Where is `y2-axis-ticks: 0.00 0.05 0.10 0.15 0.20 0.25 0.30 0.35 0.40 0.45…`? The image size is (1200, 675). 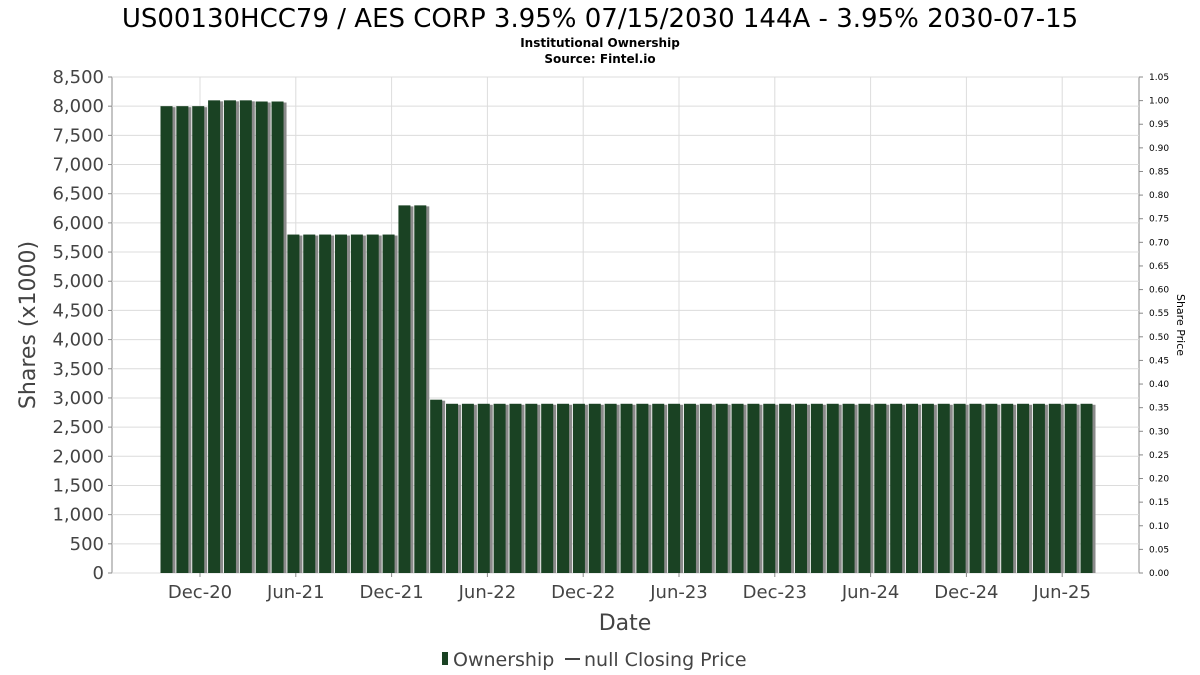
y2-axis-ticks: 0.00 0.05 0.10 0.15 0.20 0.25 0.30 0.35 0.40 0.45… is located at coordinates (1154, 326).